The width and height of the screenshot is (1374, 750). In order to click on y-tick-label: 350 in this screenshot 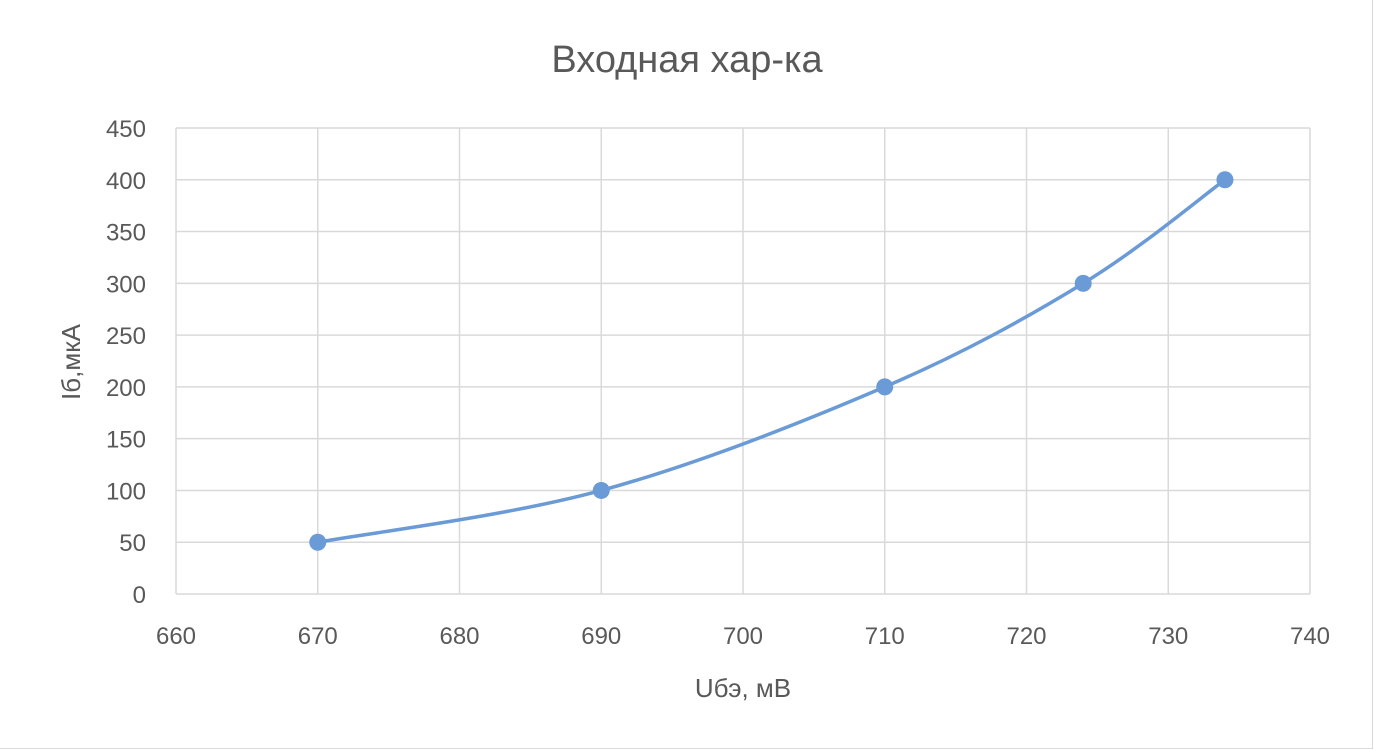, I will do `click(126, 233)`.